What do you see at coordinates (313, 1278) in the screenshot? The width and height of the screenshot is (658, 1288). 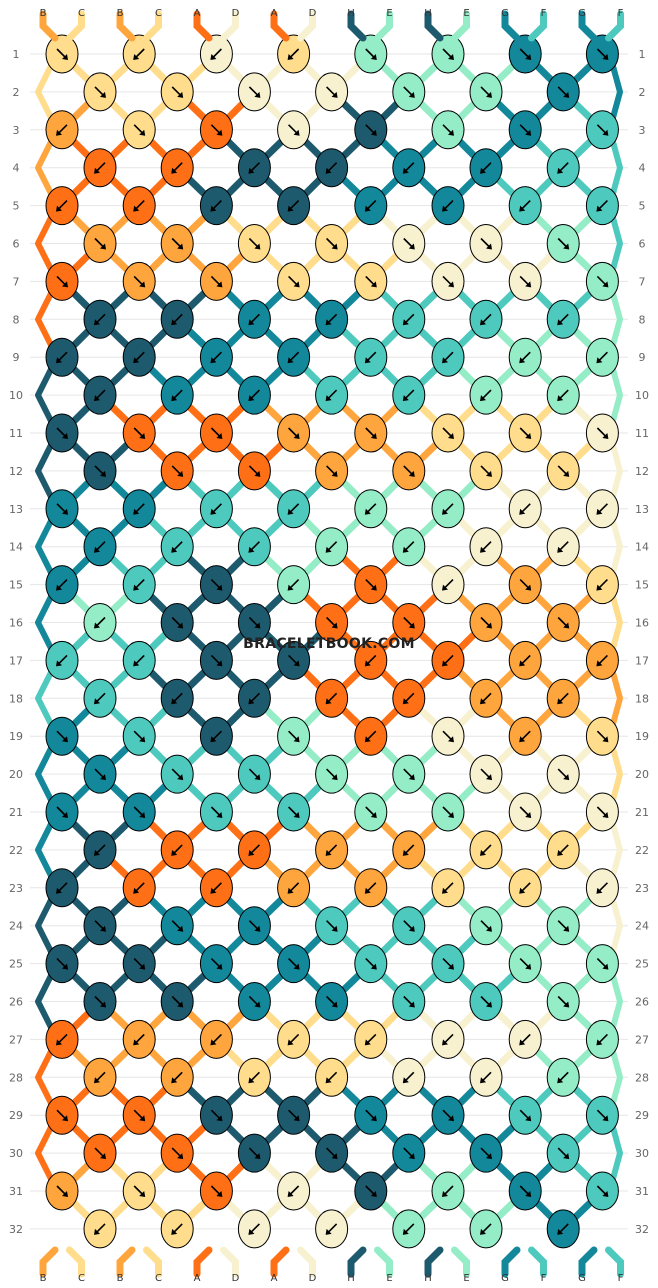 I see `bottom-strand-label: D` at bounding box center [313, 1278].